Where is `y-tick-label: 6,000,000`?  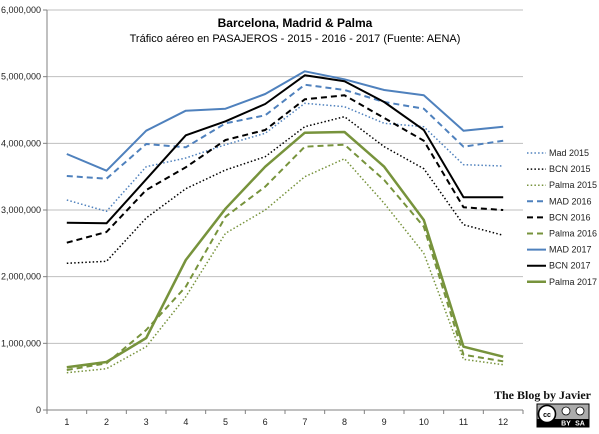 y-tick-label: 6,000,000 is located at coordinates (21, 10).